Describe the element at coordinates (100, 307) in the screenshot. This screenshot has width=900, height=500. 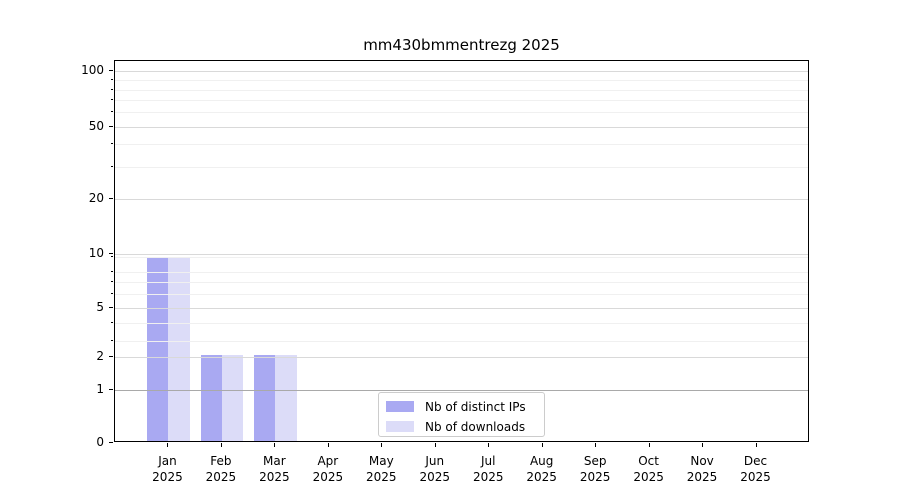
I see `y-tick-label: 5` at that location.